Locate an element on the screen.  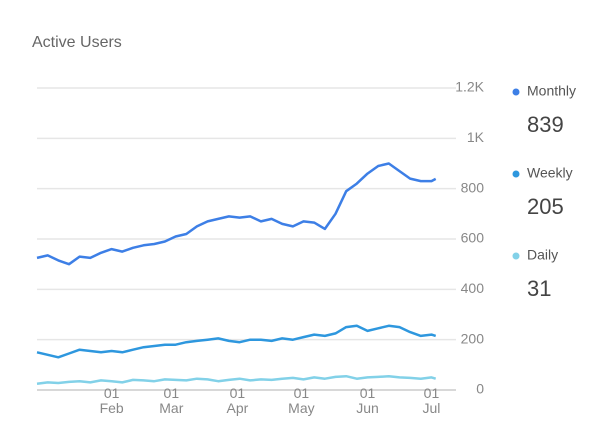
x-tick-label: 01 May is located at coordinates (301, 400).